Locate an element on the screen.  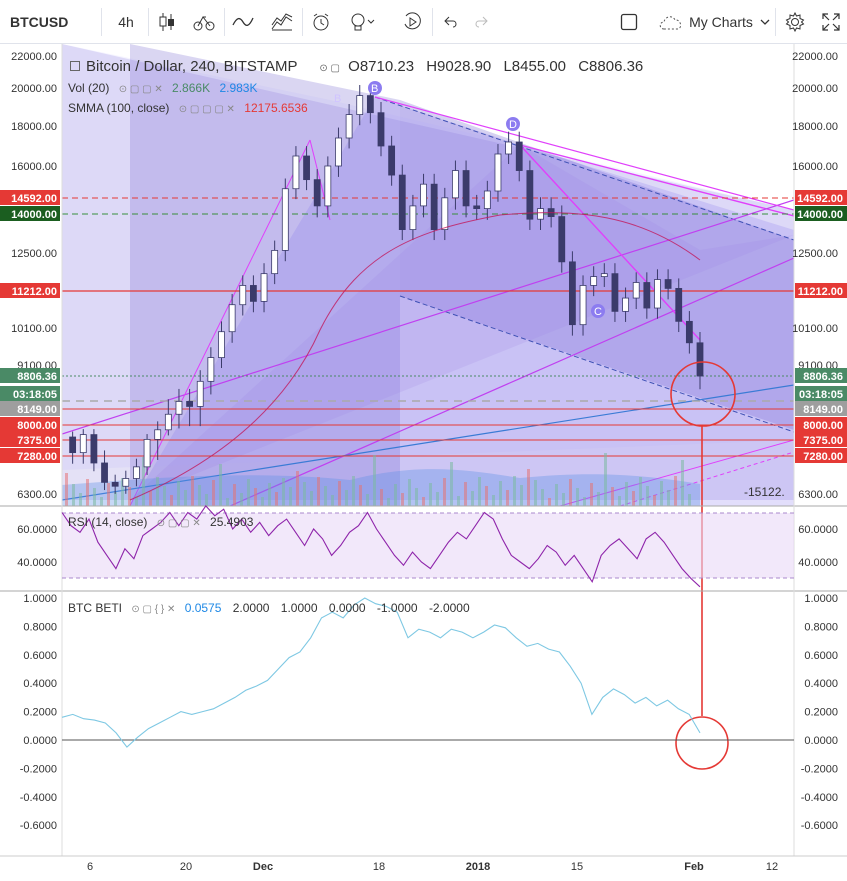
price-level-badge-left: 11212.00 is located at coordinates (30, 290).